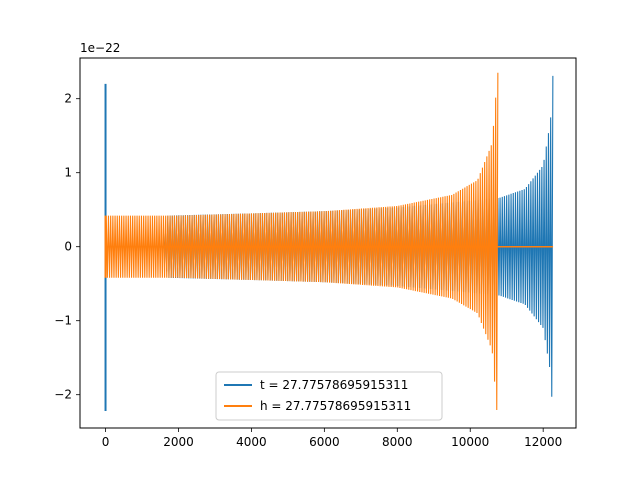  What do you see at coordinates (106, 442) in the screenshot?
I see `x-tick-label: 0` at bounding box center [106, 442].